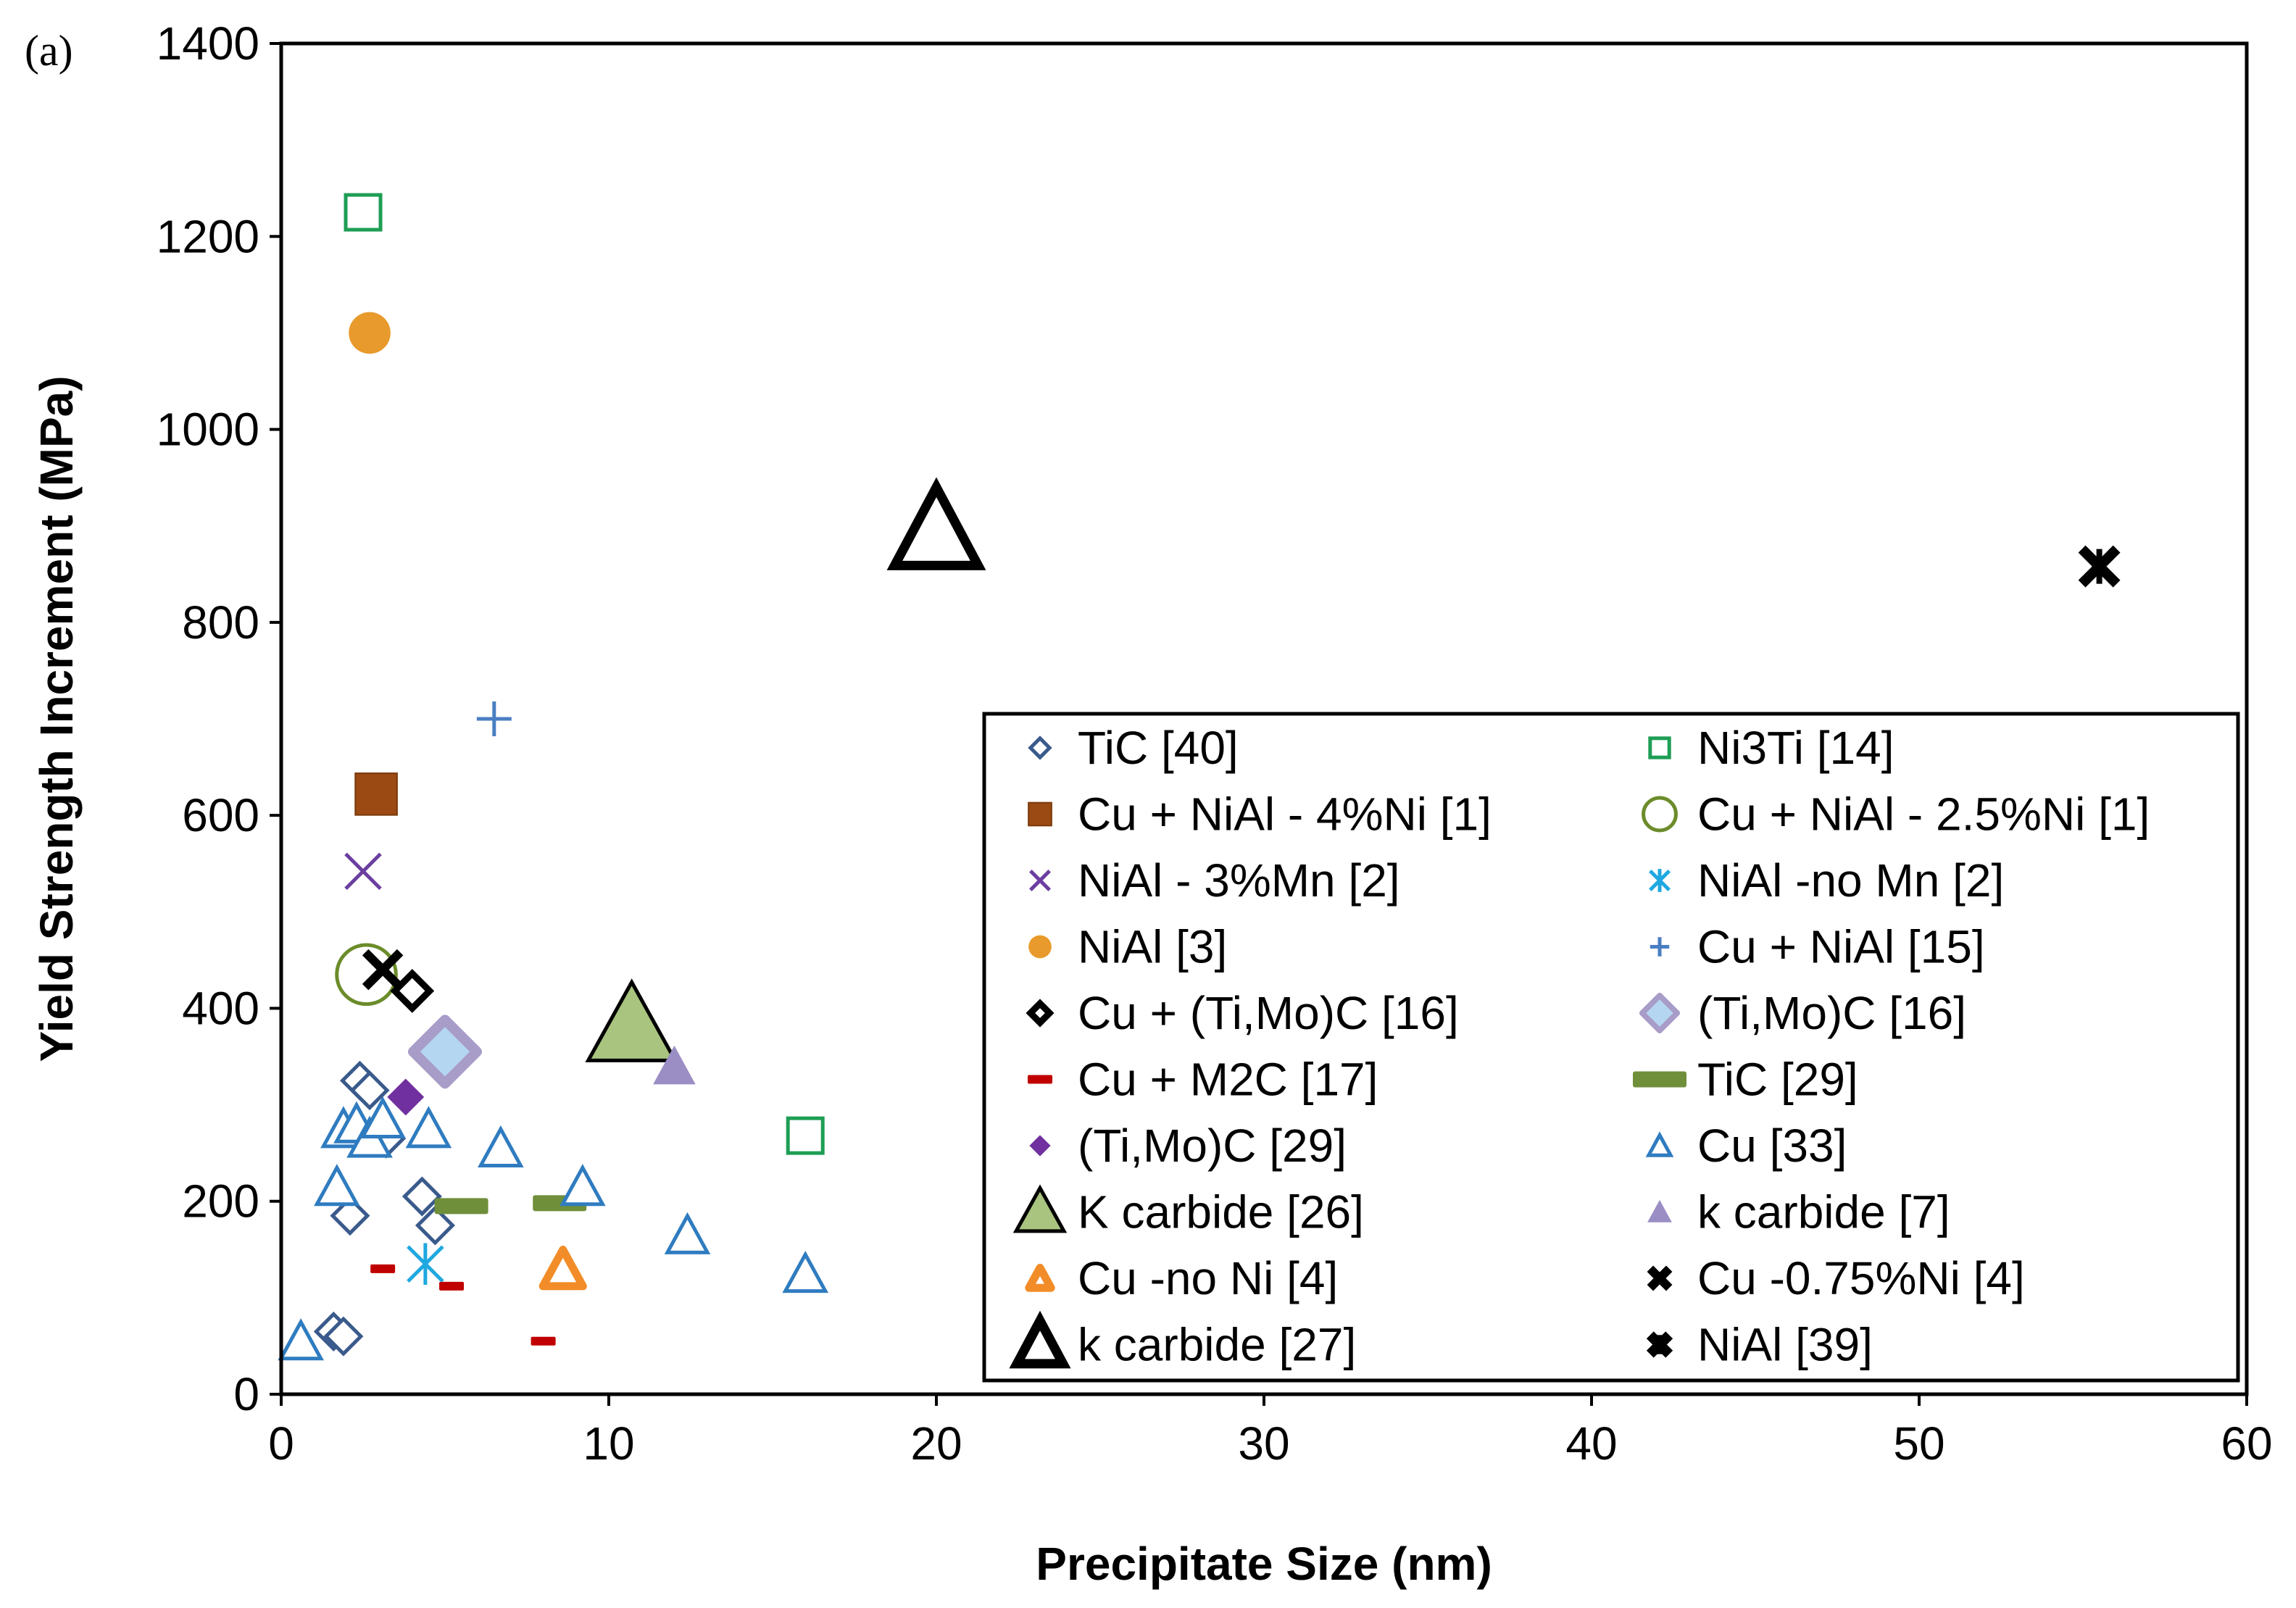 The height and width of the screenshot is (1608, 2296). What do you see at coordinates (220, 815) in the screenshot?
I see `y-tick-label: 600` at bounding box center [220, 815].